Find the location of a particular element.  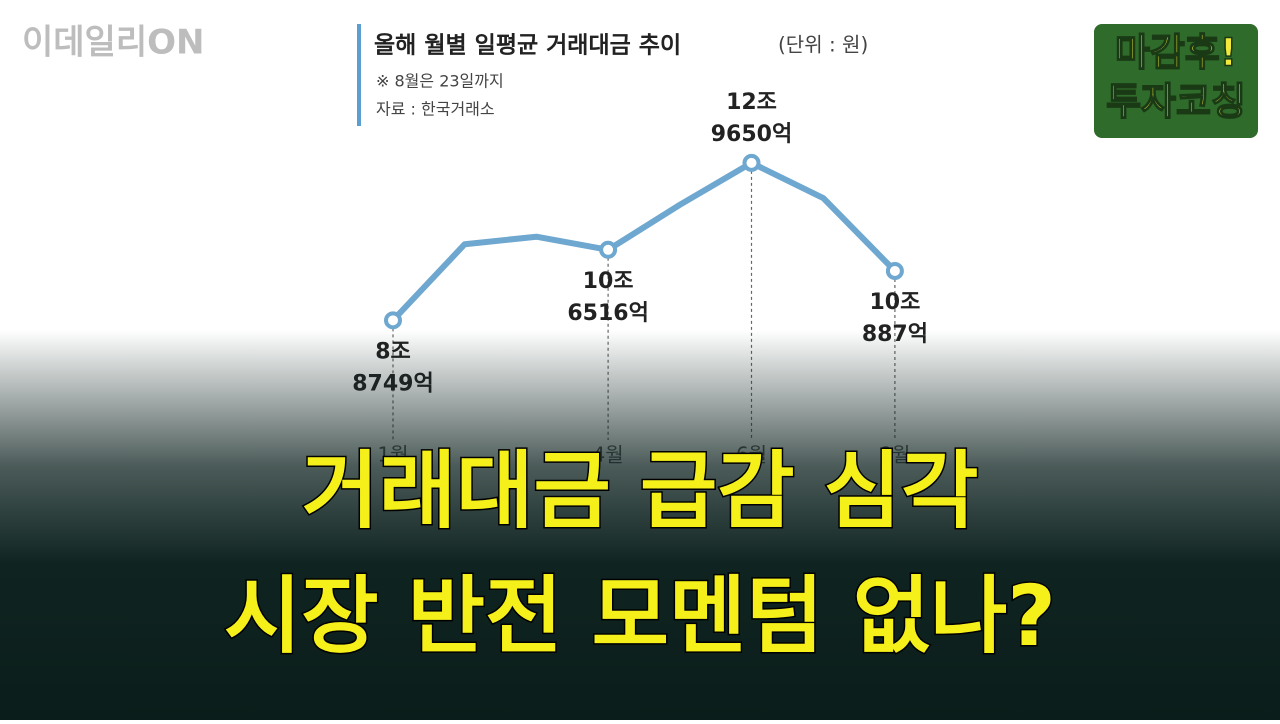

chart-note: ※ 8월은 23일까지 is located at coordinates (440, 81).